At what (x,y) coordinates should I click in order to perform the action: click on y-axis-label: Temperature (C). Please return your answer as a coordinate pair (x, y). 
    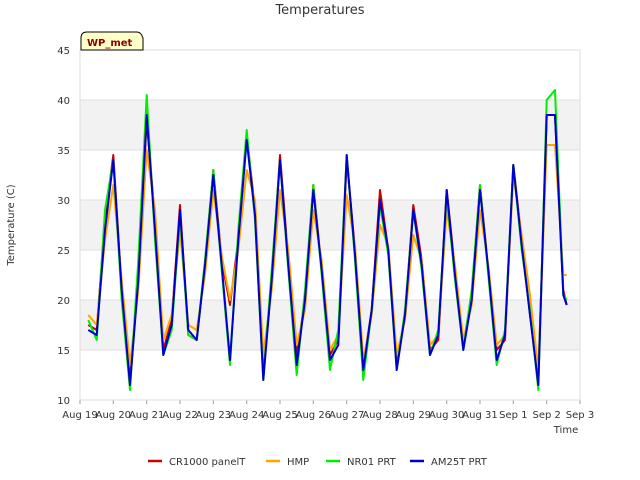
    Looking at the image, I should click on (11, 225).